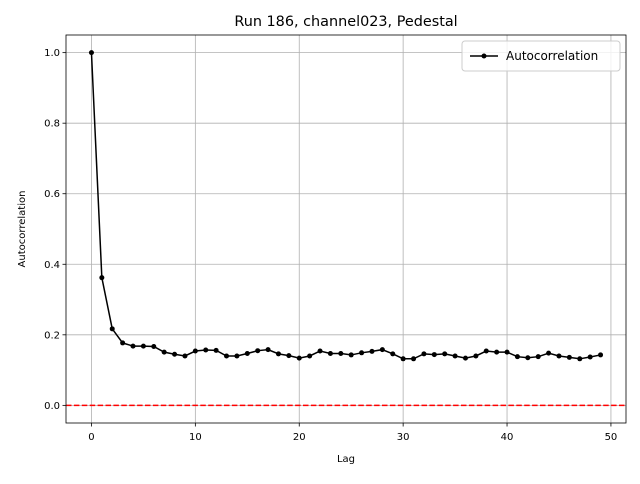 Image resolution: width=640 pixels, height=484 pixels. Describe the element at coordinates (346, 459) in the screenshot. I see `x-axis-label: Lag` at that location.